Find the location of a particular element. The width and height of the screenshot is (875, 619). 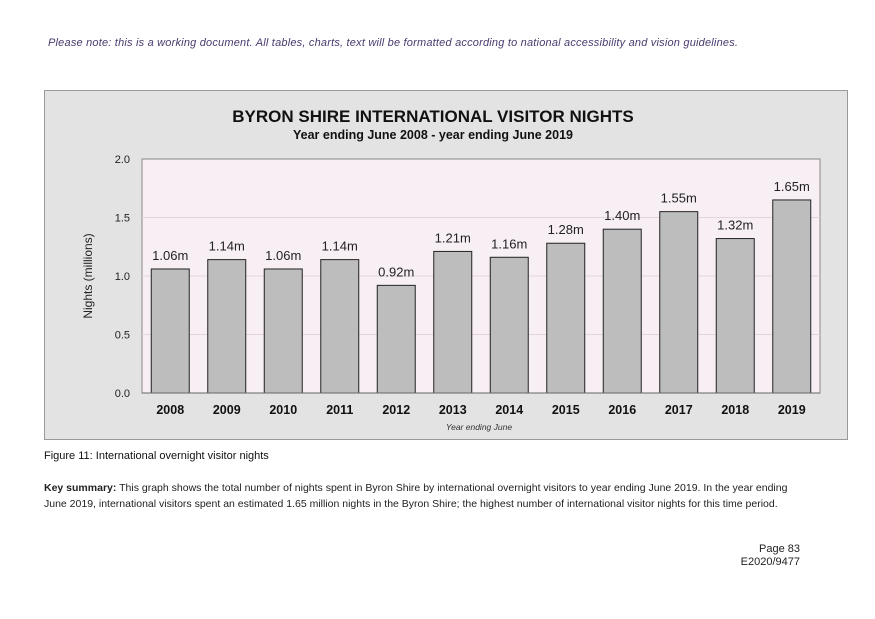

x-tick-label-2008: 2008 is located at coordinates (170, 410).